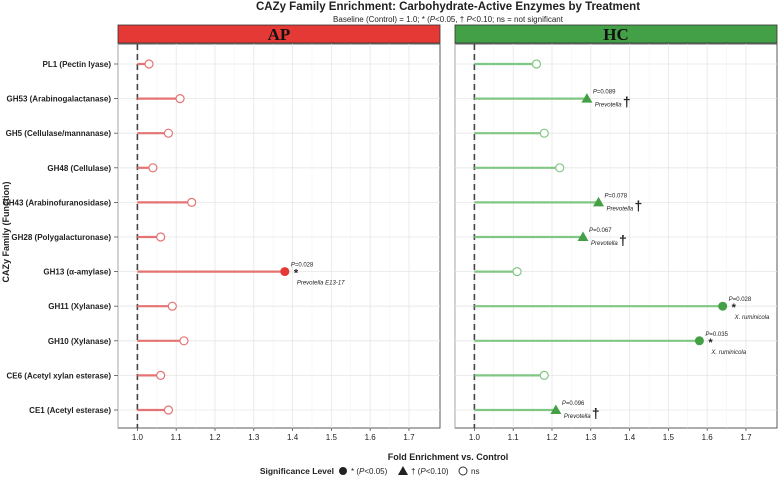 The height and width of the screenshot is (477, 778). I want to click on annotation-pvalue: P=0.078, so click(616, 196).